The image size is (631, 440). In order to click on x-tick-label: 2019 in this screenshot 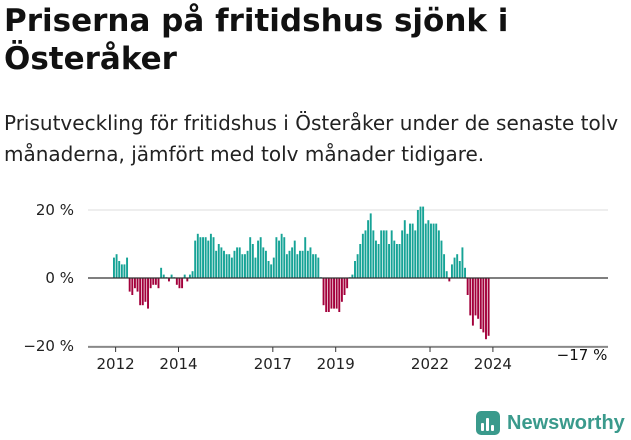, I will do `click(336, 364)`.